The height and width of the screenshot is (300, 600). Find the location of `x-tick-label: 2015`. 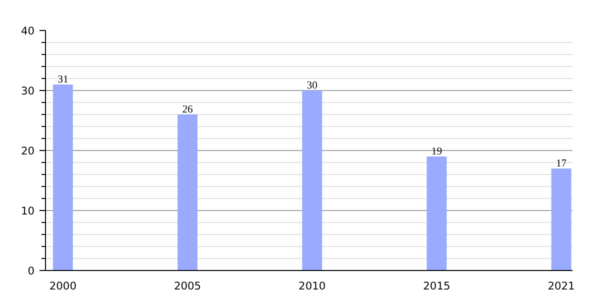

x-tick-label: 2015 is located at coordinates (436, 286).